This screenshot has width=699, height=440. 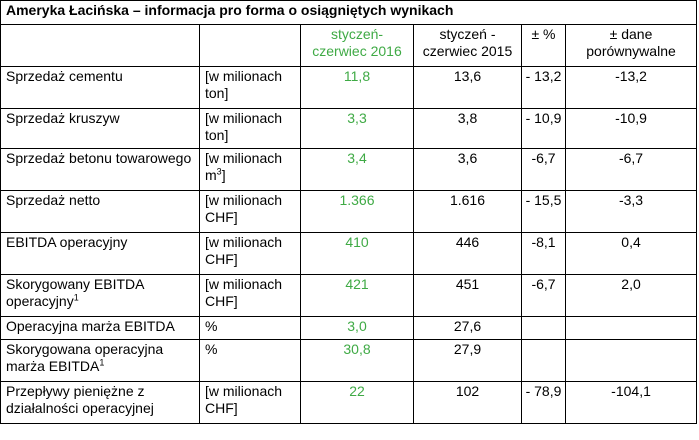 What do you see at coordinates (357, 349) in the screenshot?
I see `row-value-2016-text: 30,8` at bounding box center [357, 349].